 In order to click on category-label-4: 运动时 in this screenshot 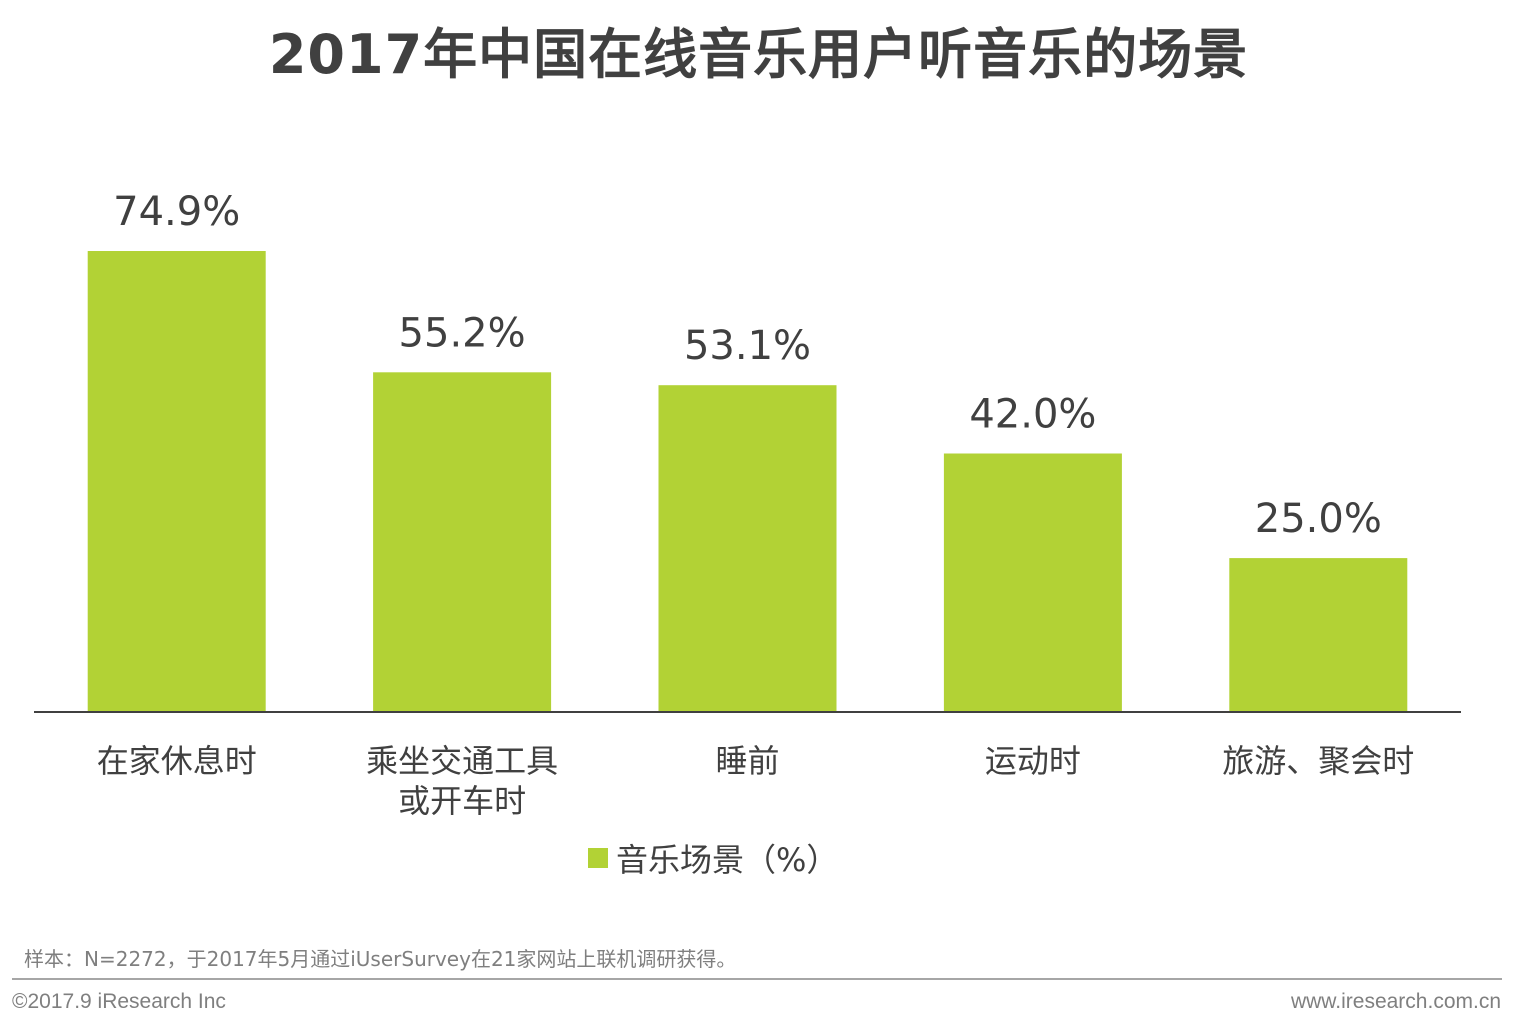, I will do `click(1033, 761)`.